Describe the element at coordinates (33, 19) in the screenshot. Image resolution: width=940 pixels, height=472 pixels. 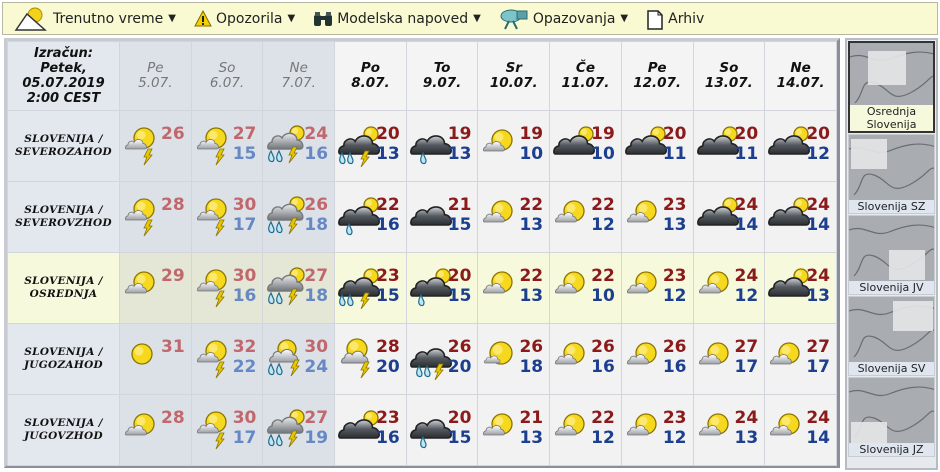
I see `weather-icon` at that location.